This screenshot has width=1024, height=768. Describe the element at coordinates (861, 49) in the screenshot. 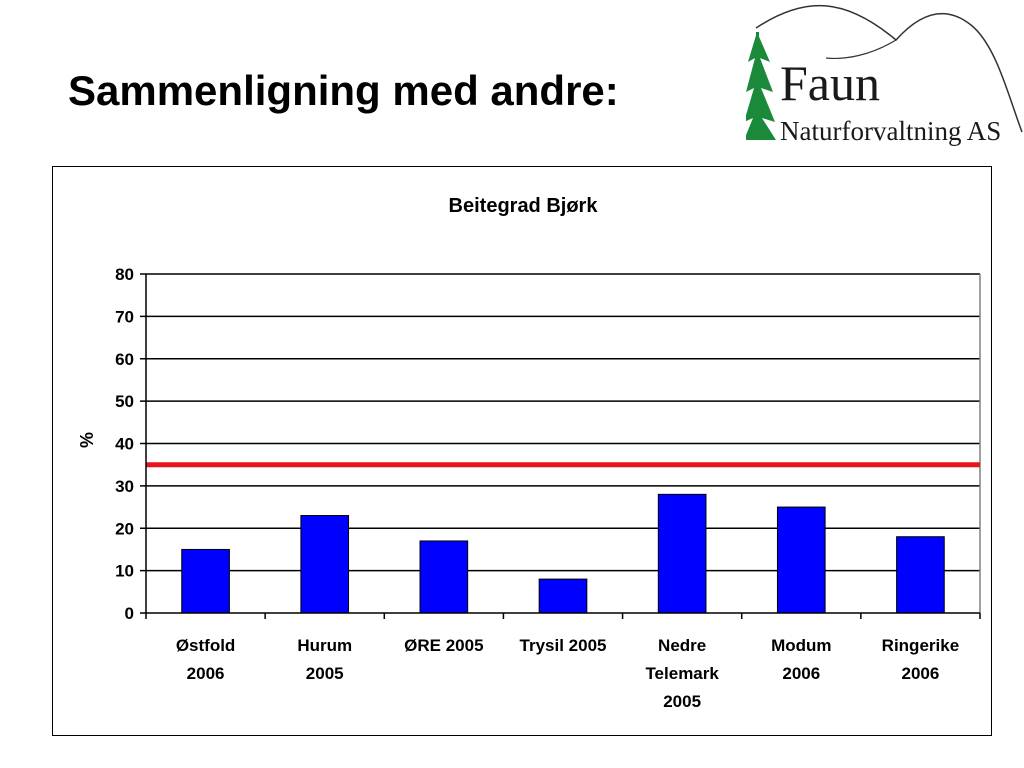

I see `logo-hill-line-inner` at that location.